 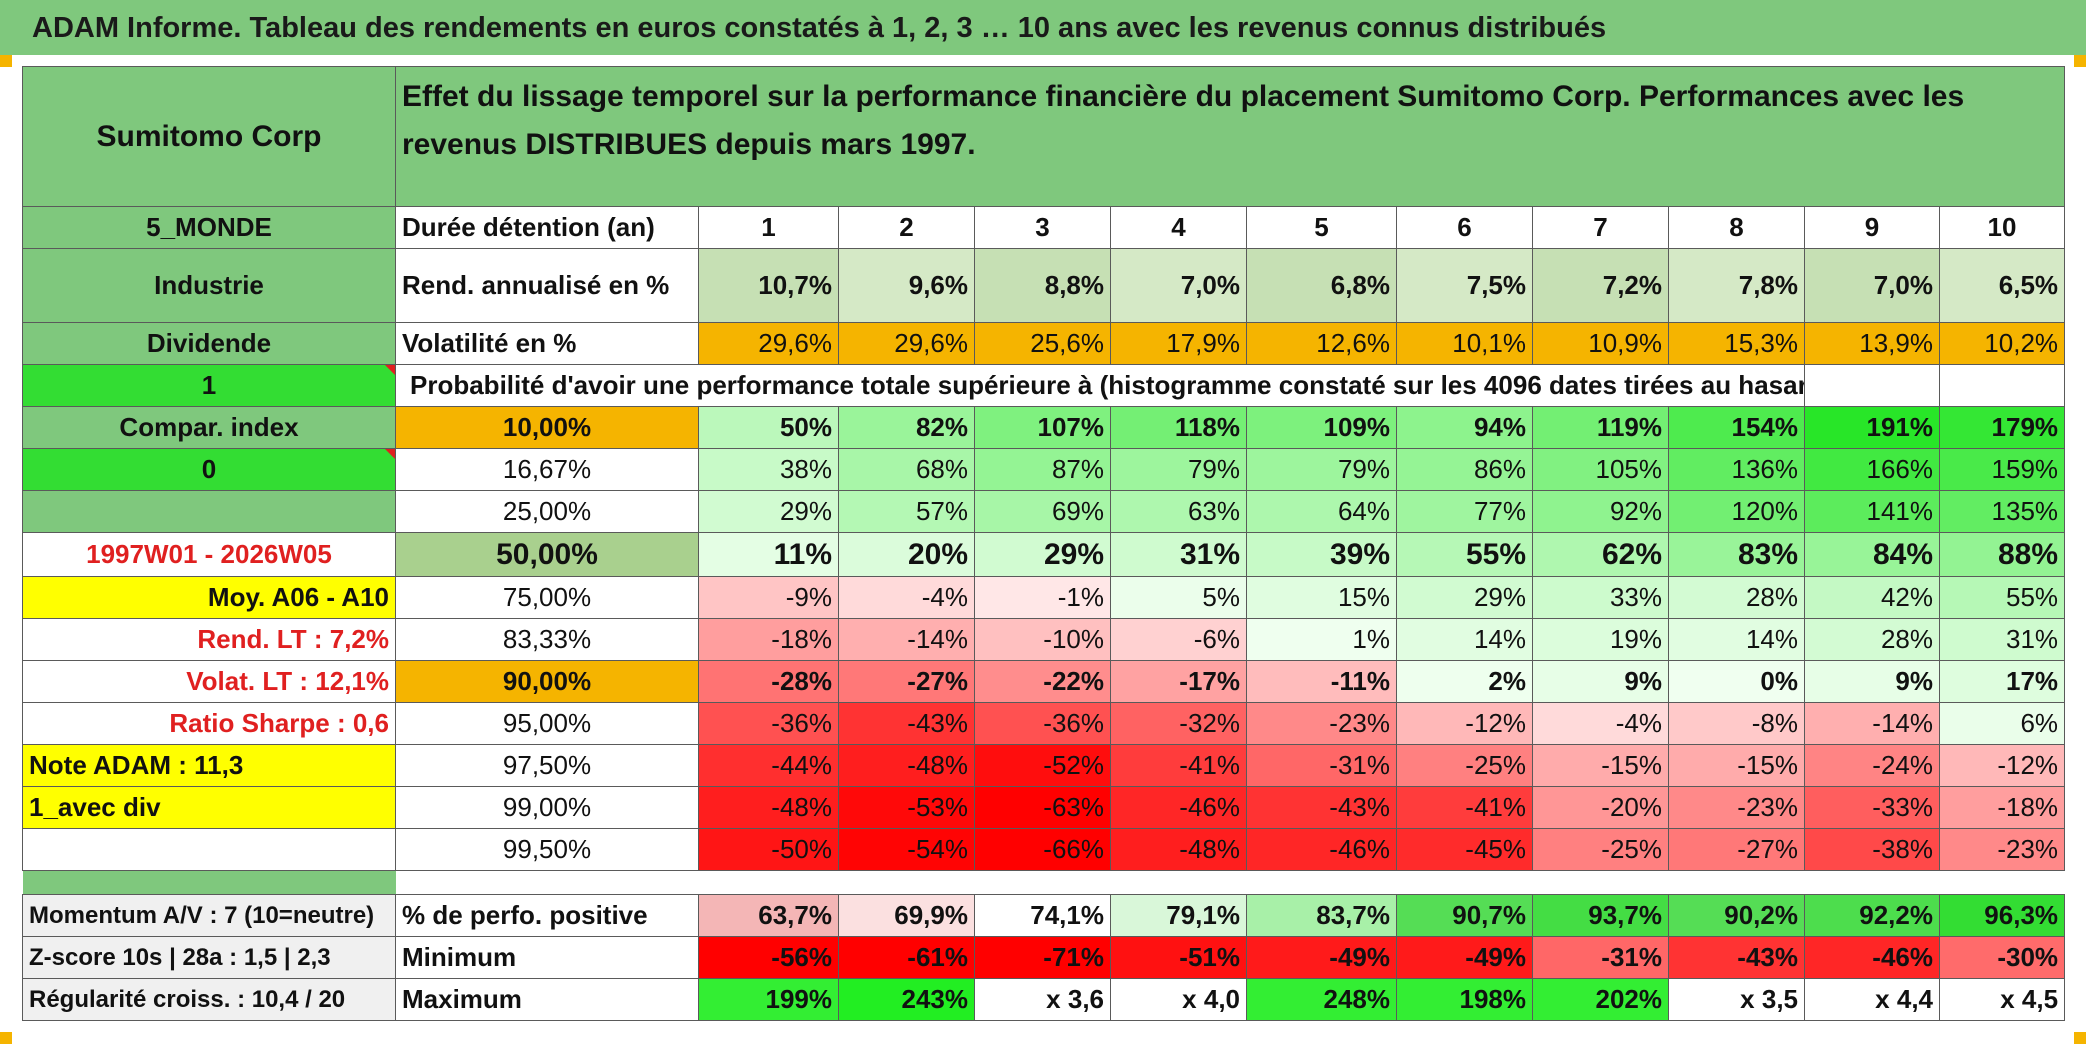 I want to click on adam-score: Note ADAM : 11,3, so click(x=209, y=765).